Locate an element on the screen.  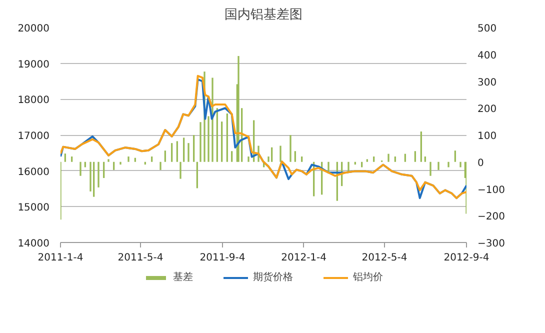
y2-tick-label: 400 is located at coordinates (487, 56).